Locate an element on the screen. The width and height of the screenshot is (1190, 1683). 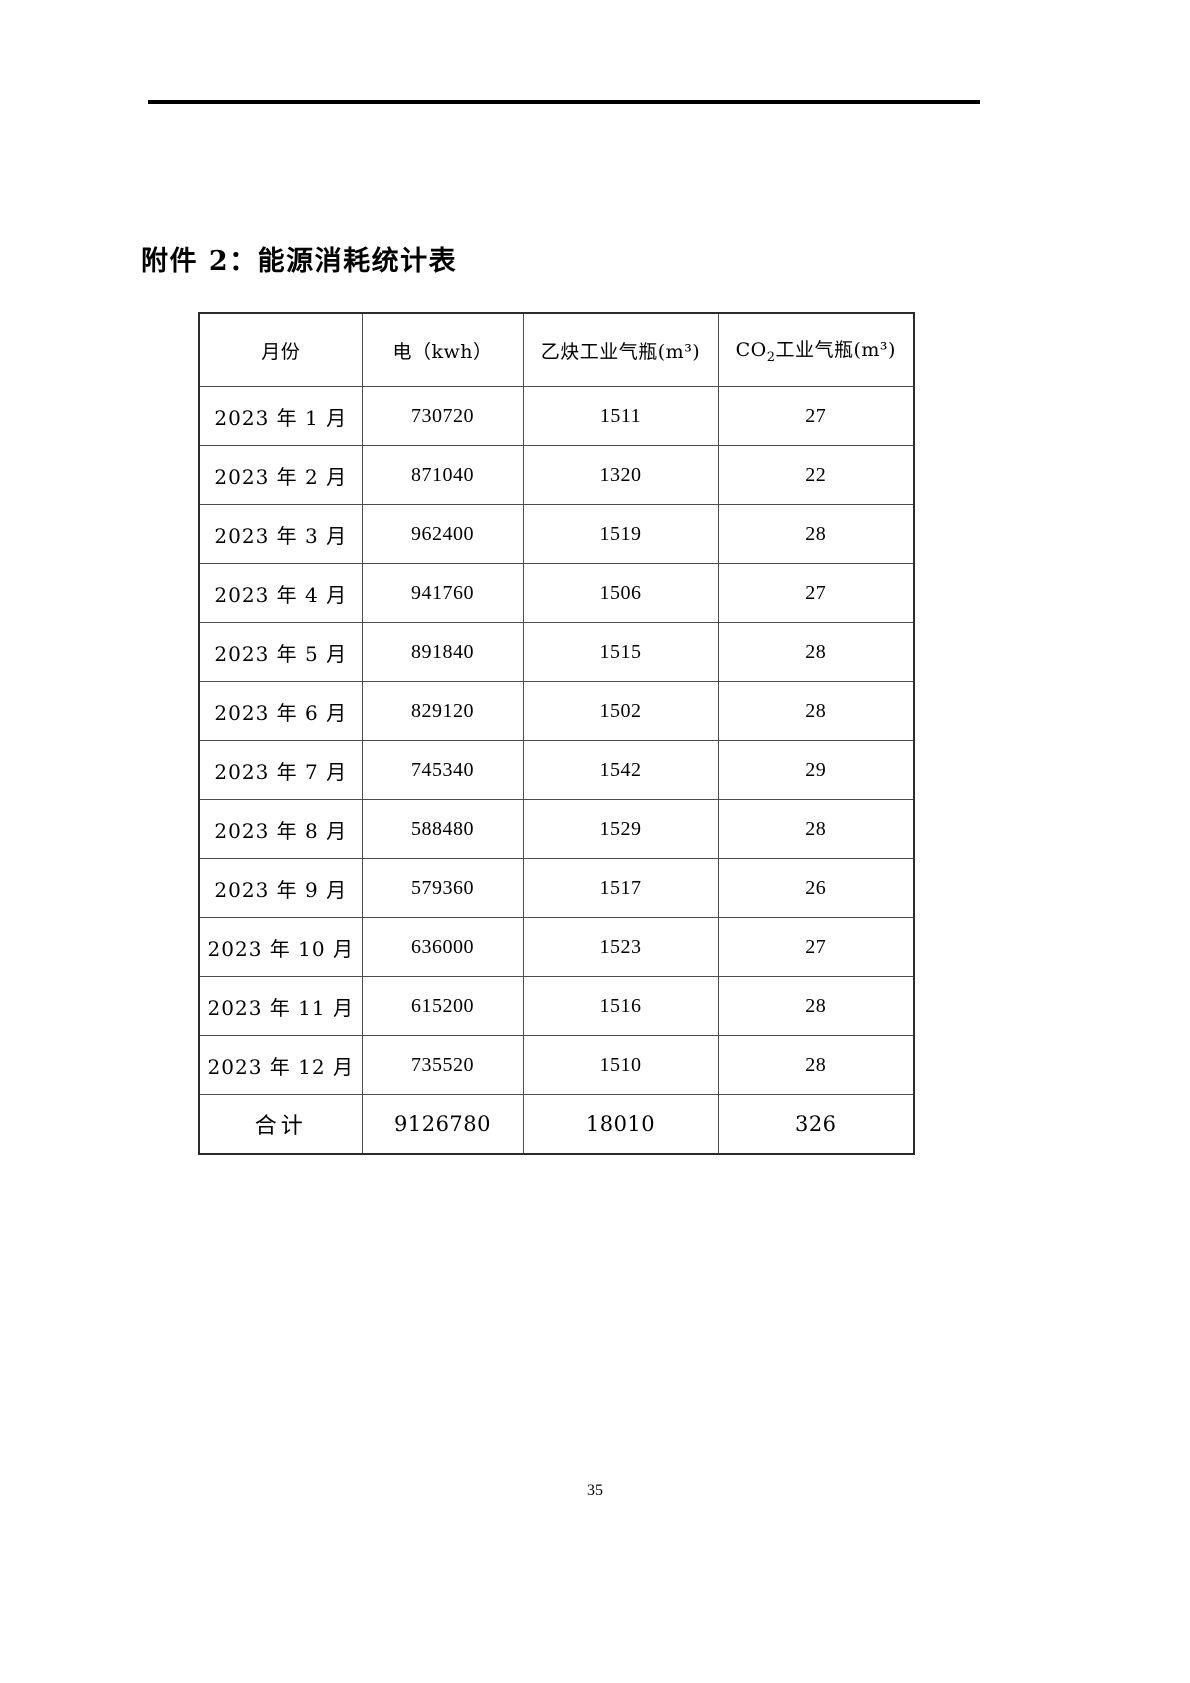
table-row: 2023 年 8 月 588480 1529 28 is located at coordinates (556, 829).